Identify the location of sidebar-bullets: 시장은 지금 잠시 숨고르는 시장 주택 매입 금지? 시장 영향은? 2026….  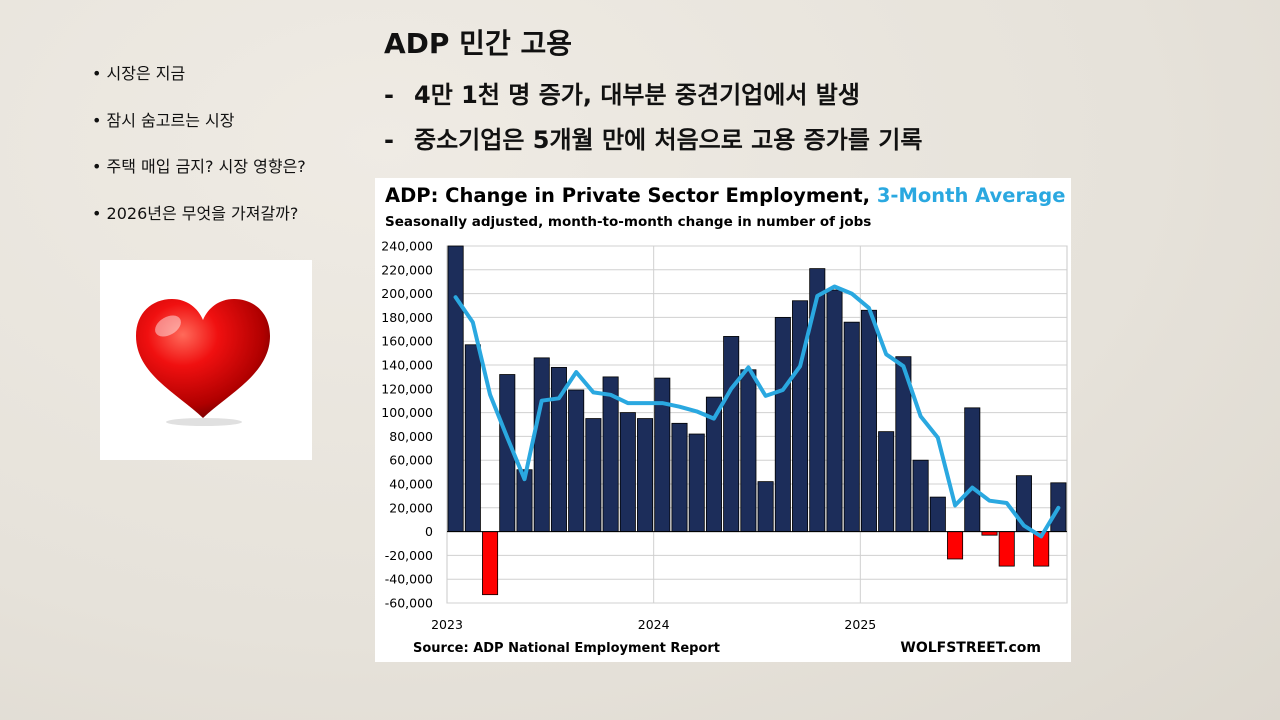
(199, 155).